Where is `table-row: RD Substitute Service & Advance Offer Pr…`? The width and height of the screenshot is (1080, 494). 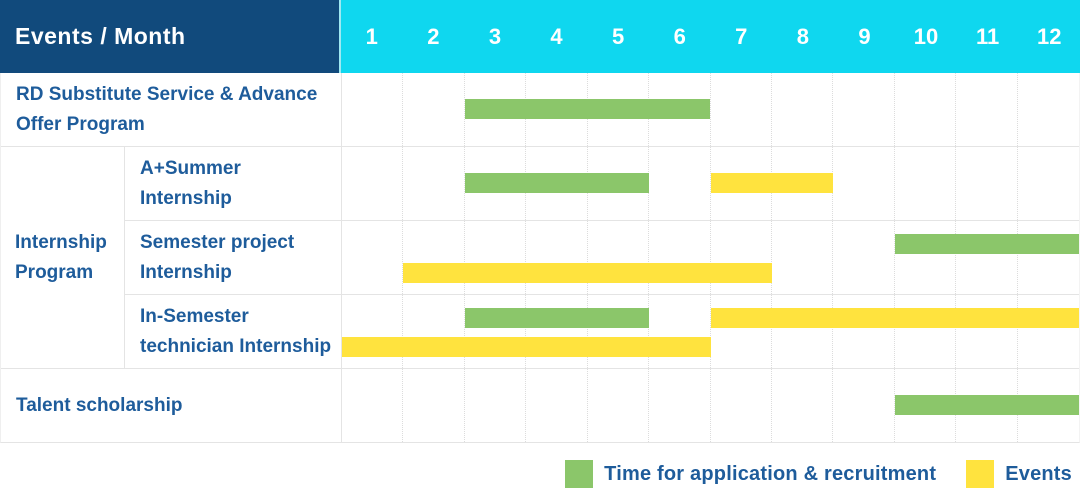
table-row: RD Substitute Service & Advance Offer Pr… is located at coordinates (540, 110).